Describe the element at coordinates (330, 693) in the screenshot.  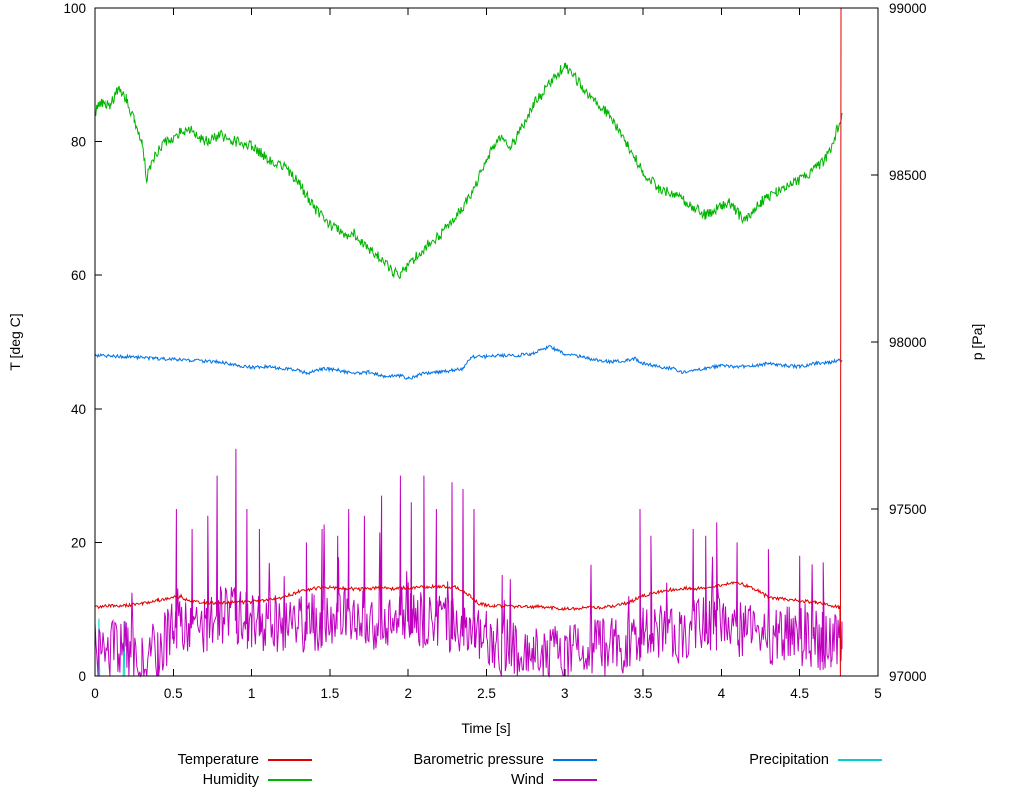
I see `x-tick-label: 1.5` at that location.